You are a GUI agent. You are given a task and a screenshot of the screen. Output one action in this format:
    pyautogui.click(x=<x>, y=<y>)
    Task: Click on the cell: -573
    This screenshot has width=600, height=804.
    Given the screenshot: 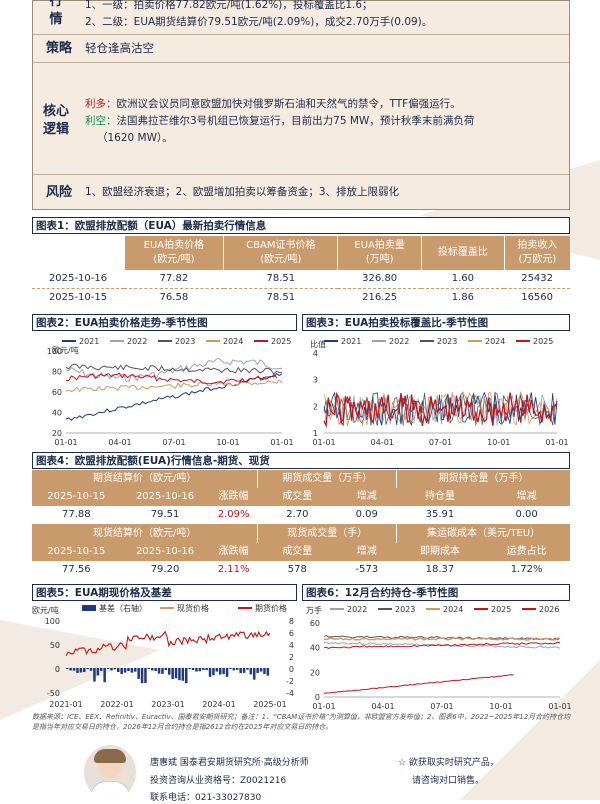 What is the action you would take?
    pyautogui.click(x=367, y=569)
    